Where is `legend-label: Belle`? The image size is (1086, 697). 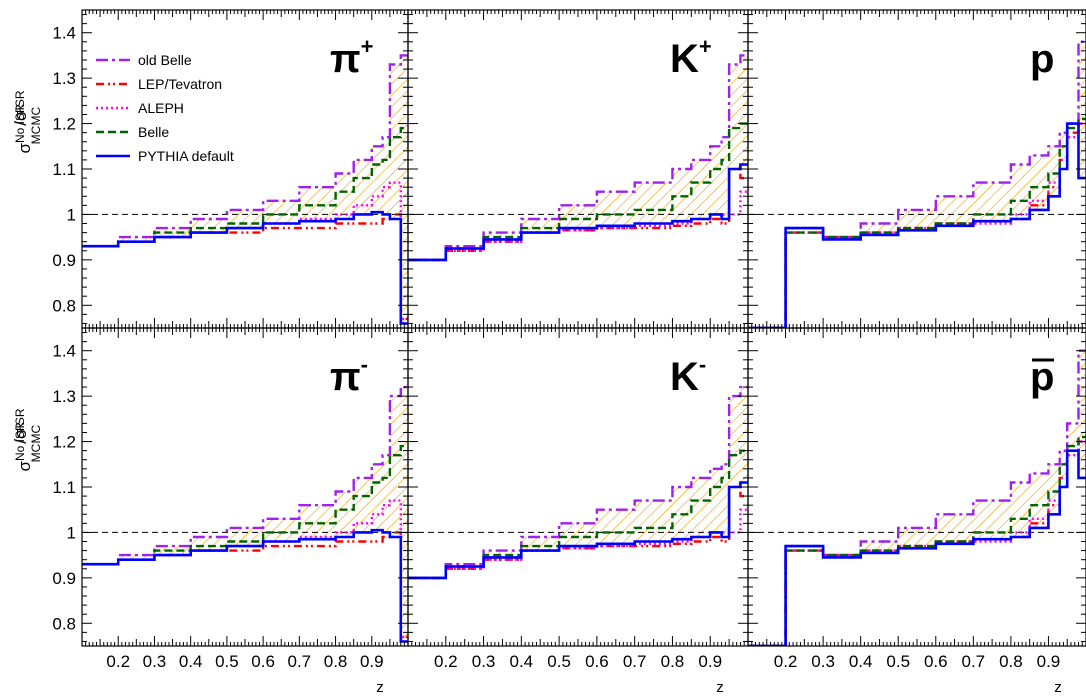
legend-label: Belle is located at coordinates (153, 132).